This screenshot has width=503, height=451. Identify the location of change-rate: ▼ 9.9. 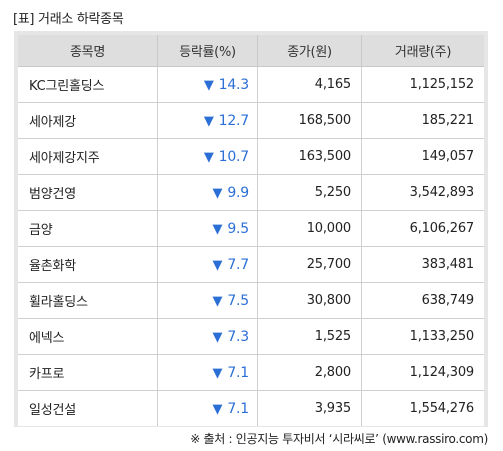
(208, 193).